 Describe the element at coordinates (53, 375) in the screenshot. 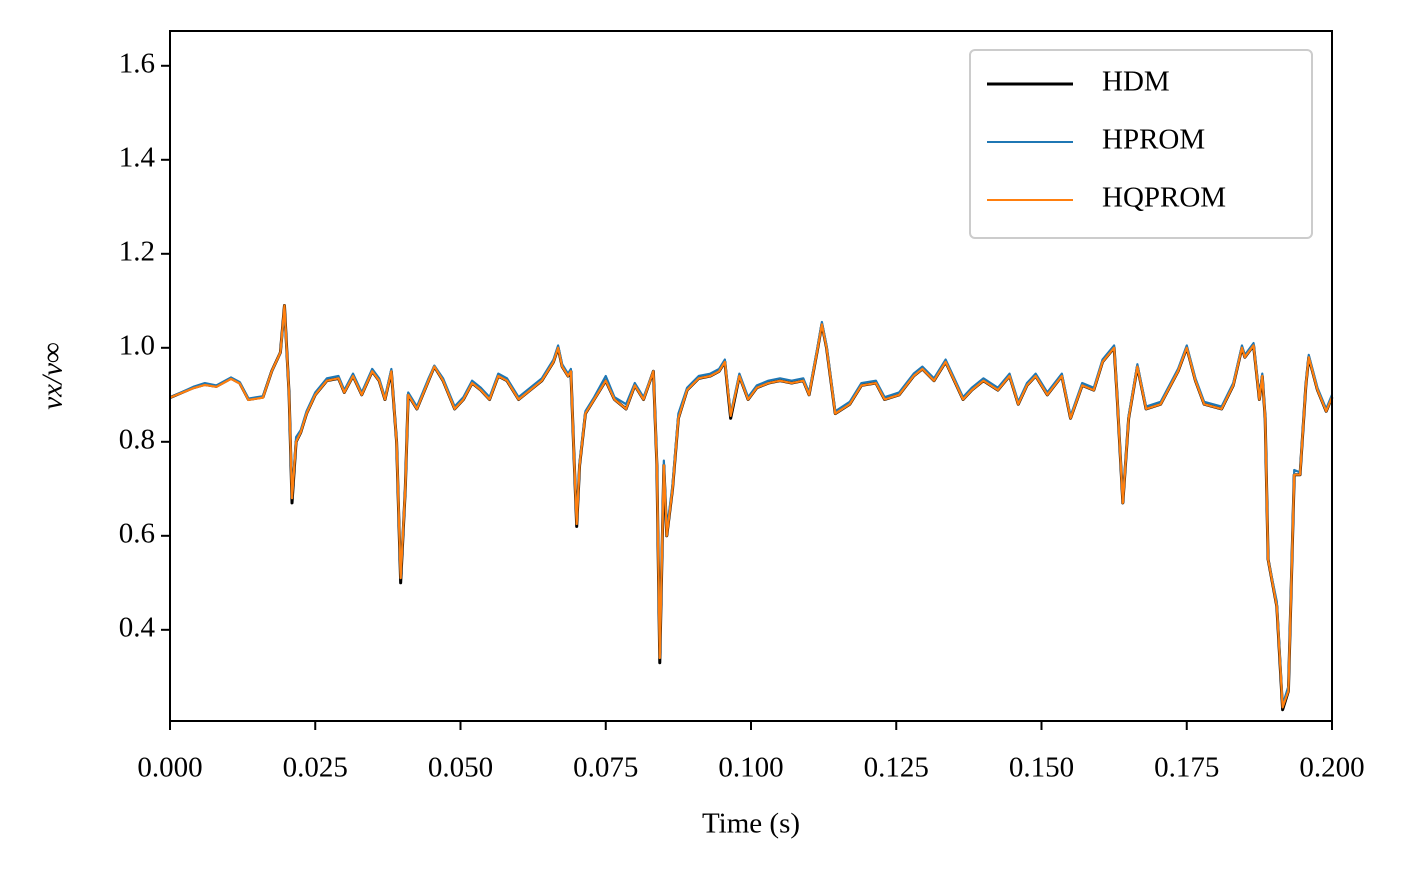

I see `y-axis-label: vx/v∞` at that location.